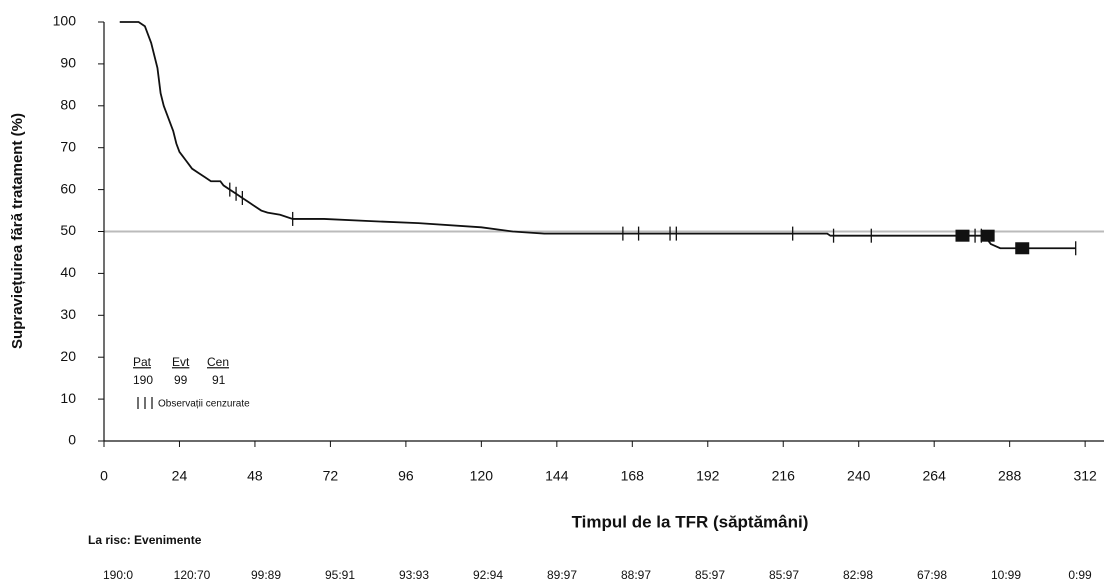 The width and height of the screenshot is (1107, 583). I want to click on at-risk-title: La risc: Evenimente, so click(145, 540).